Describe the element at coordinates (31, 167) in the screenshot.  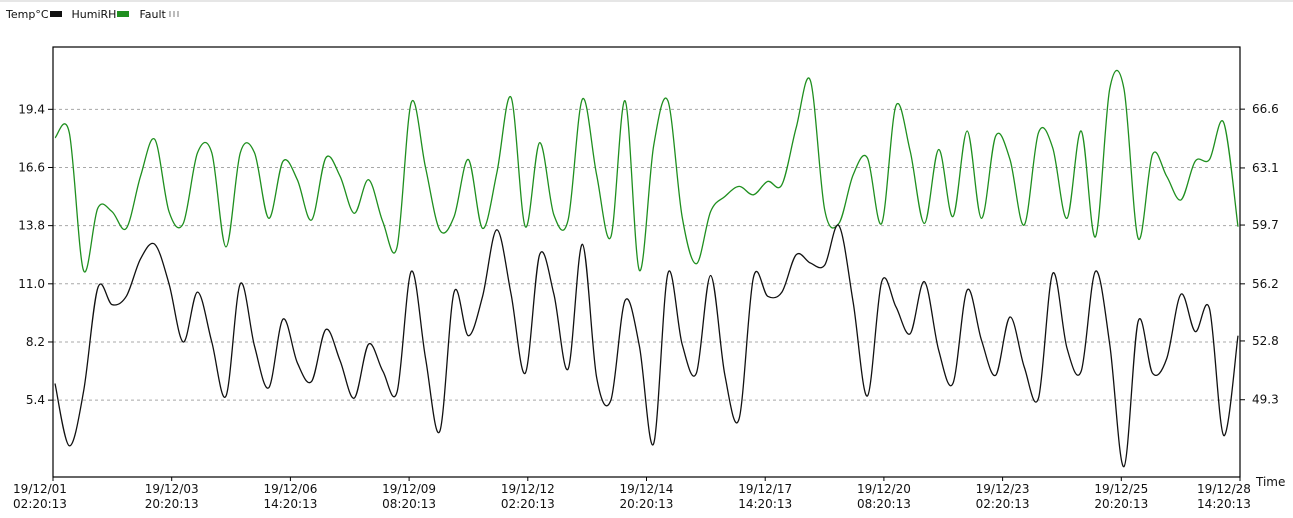
I see `left-tick-label: 16.6` at that location.